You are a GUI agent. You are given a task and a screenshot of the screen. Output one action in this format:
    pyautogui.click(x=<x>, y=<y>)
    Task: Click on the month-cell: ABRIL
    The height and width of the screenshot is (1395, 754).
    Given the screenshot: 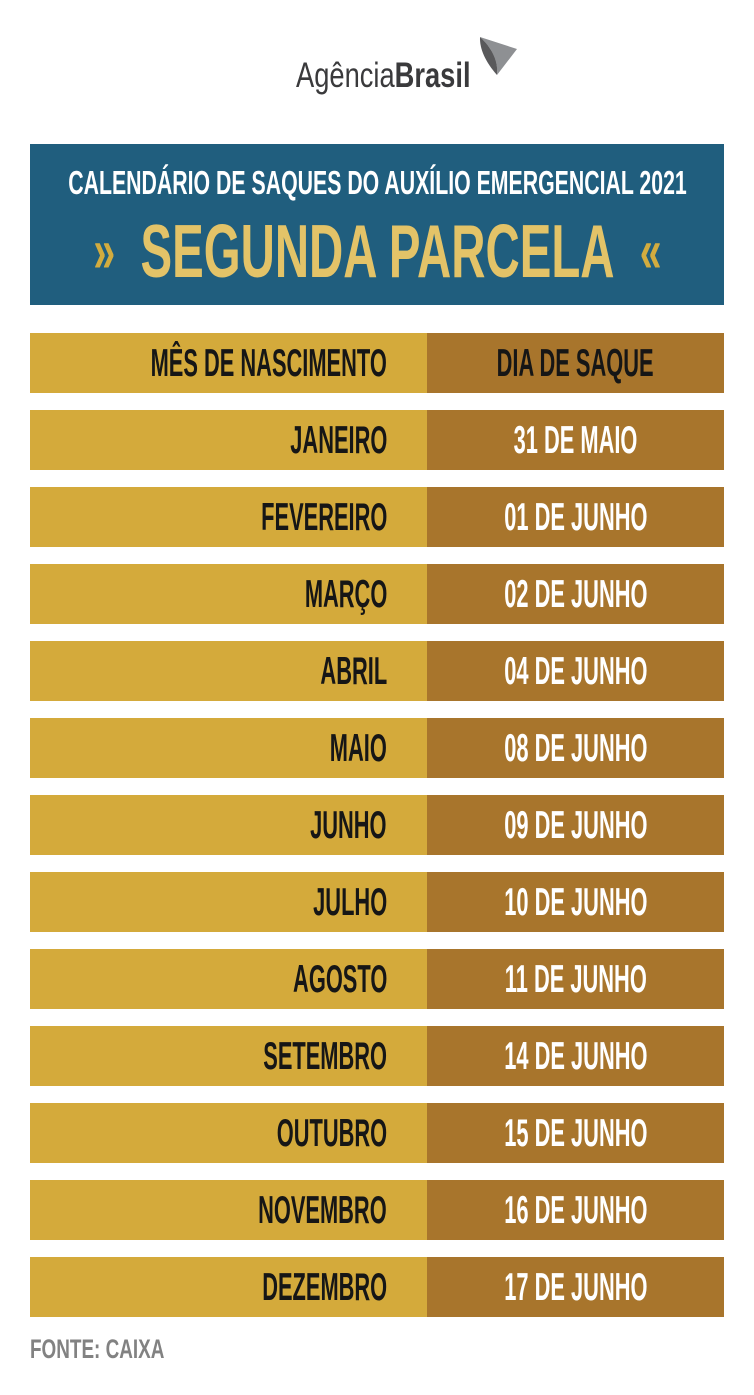 What is the action you would take?
    pyautogui.click(x=228, y=671)
    